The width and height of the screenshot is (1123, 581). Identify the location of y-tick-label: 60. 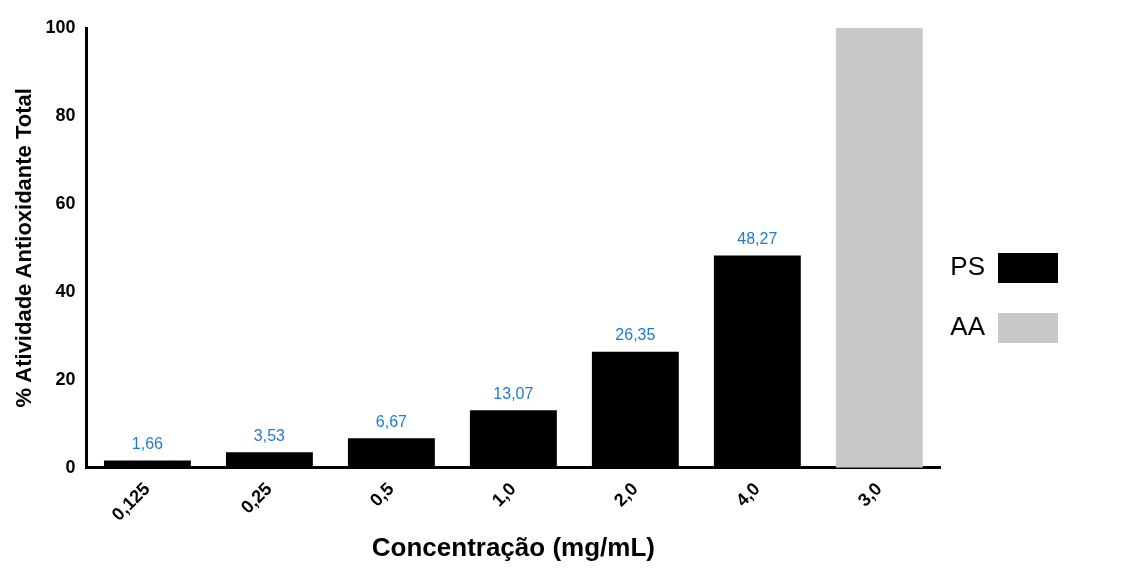
(65, 202).